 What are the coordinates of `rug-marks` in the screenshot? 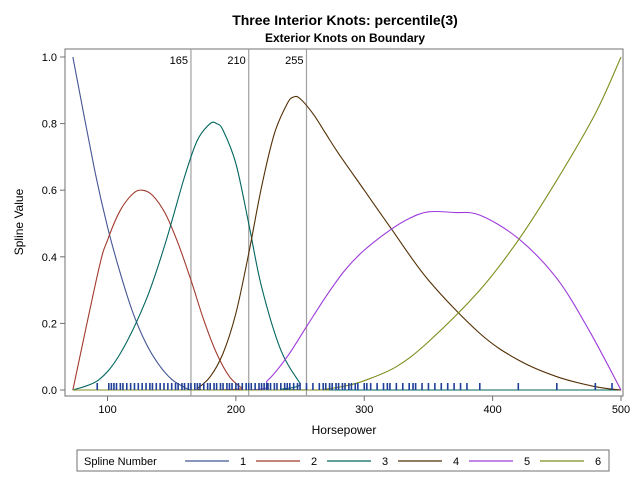 It's located at (354, 386).